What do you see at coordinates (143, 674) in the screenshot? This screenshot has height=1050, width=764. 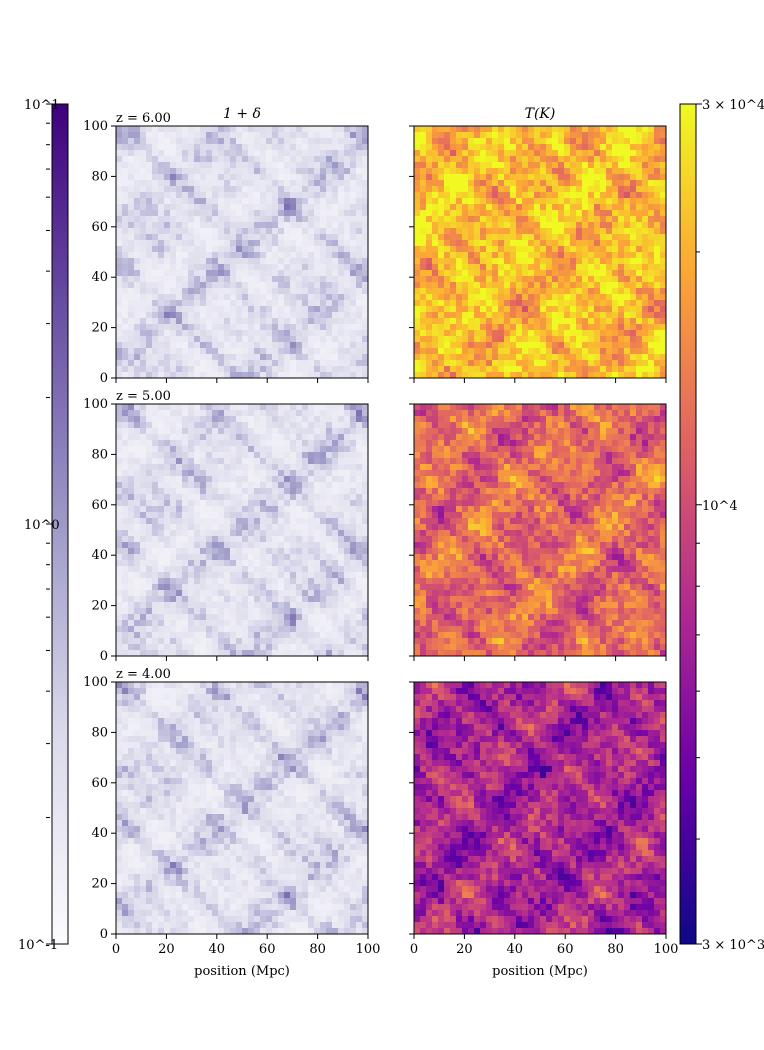 I see `row-label-z4: z = 4.00` at bounding box center [143, 674].